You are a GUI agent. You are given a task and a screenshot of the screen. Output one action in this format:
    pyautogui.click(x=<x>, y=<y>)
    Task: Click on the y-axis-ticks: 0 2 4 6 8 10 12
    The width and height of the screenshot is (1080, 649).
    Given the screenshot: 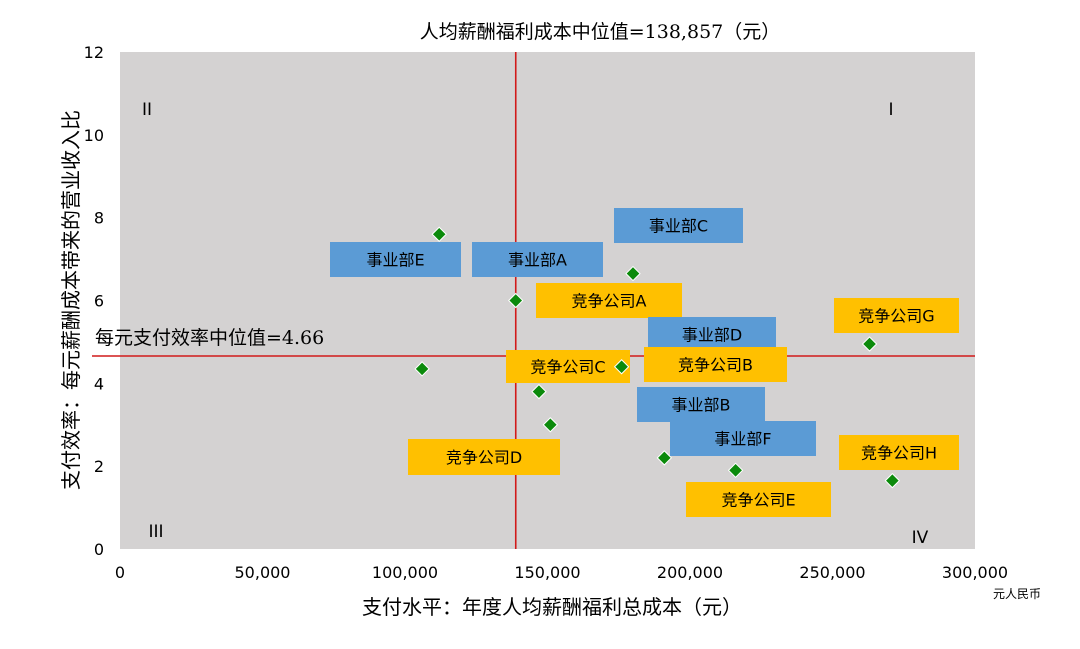 What is the action you would take?
    pyautogui.click(x=94, y=301)
    